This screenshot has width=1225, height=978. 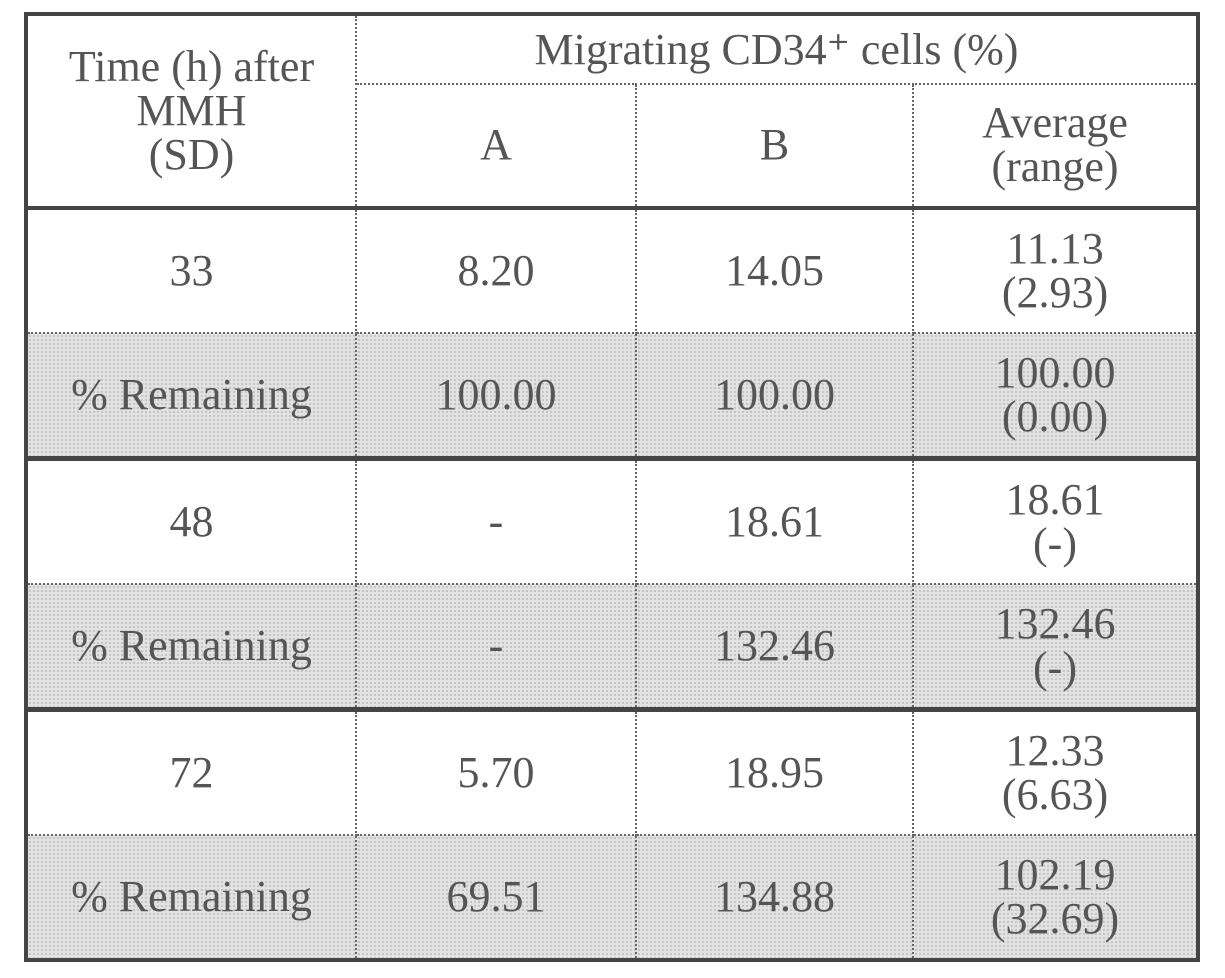 I want to click on average-line: (32.69), so click(x=1055, y=919).